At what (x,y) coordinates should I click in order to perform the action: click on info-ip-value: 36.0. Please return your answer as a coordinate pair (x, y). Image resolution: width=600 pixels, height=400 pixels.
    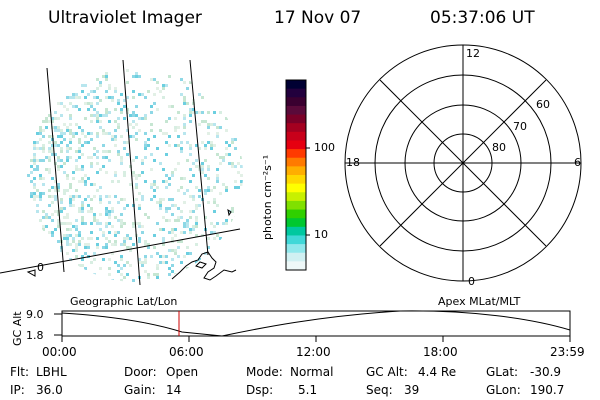
    Looking at the image, I should click on (49, 390).